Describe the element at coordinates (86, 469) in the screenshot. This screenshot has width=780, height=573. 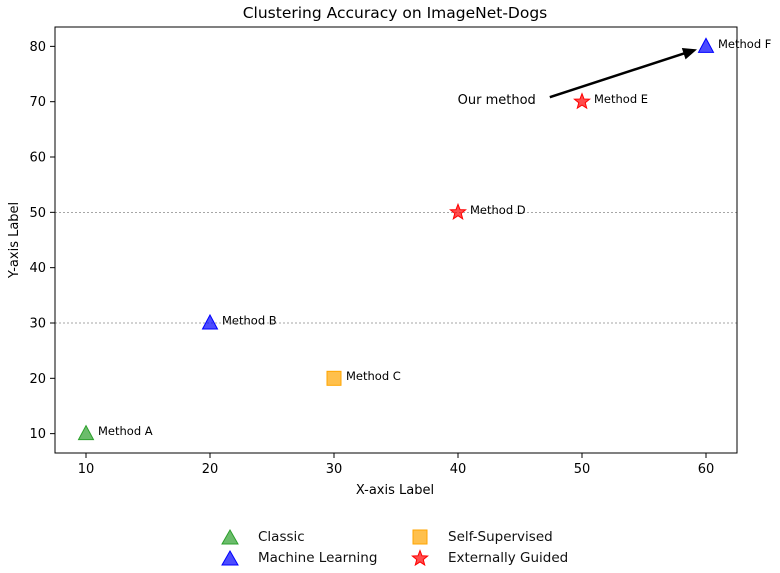
I see `x-tick-label: 10` at that location.